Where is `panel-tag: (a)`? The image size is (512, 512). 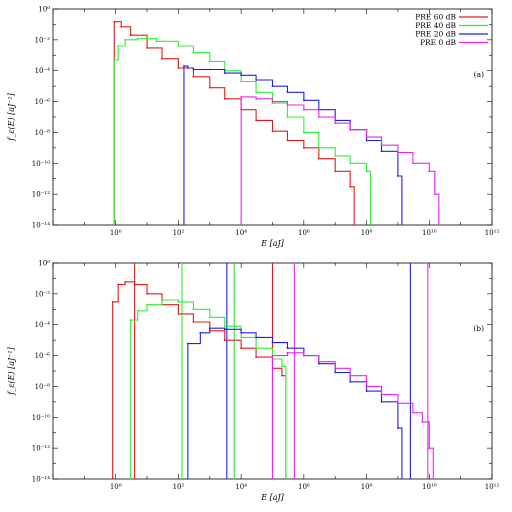
panel-tag: (a) is located at coordinates (479, 74).